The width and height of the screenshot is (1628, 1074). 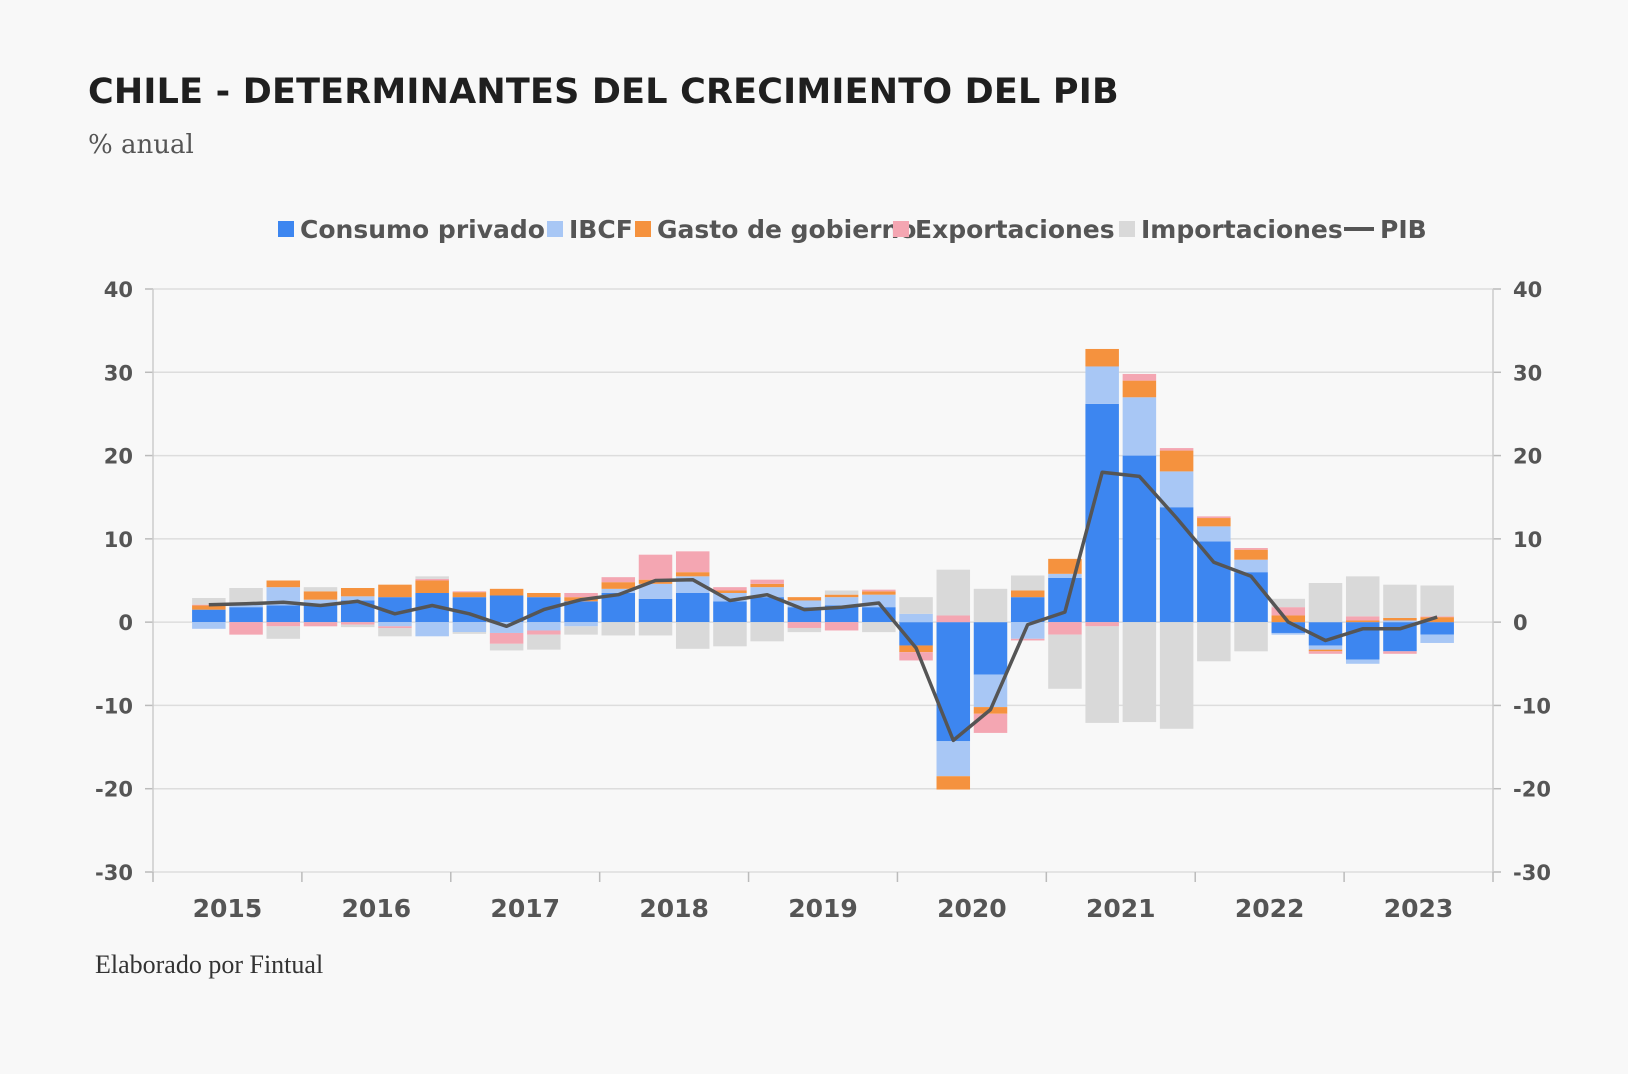 I want to click on y-tick-label-right: 40, so click(x=1527, y=290).